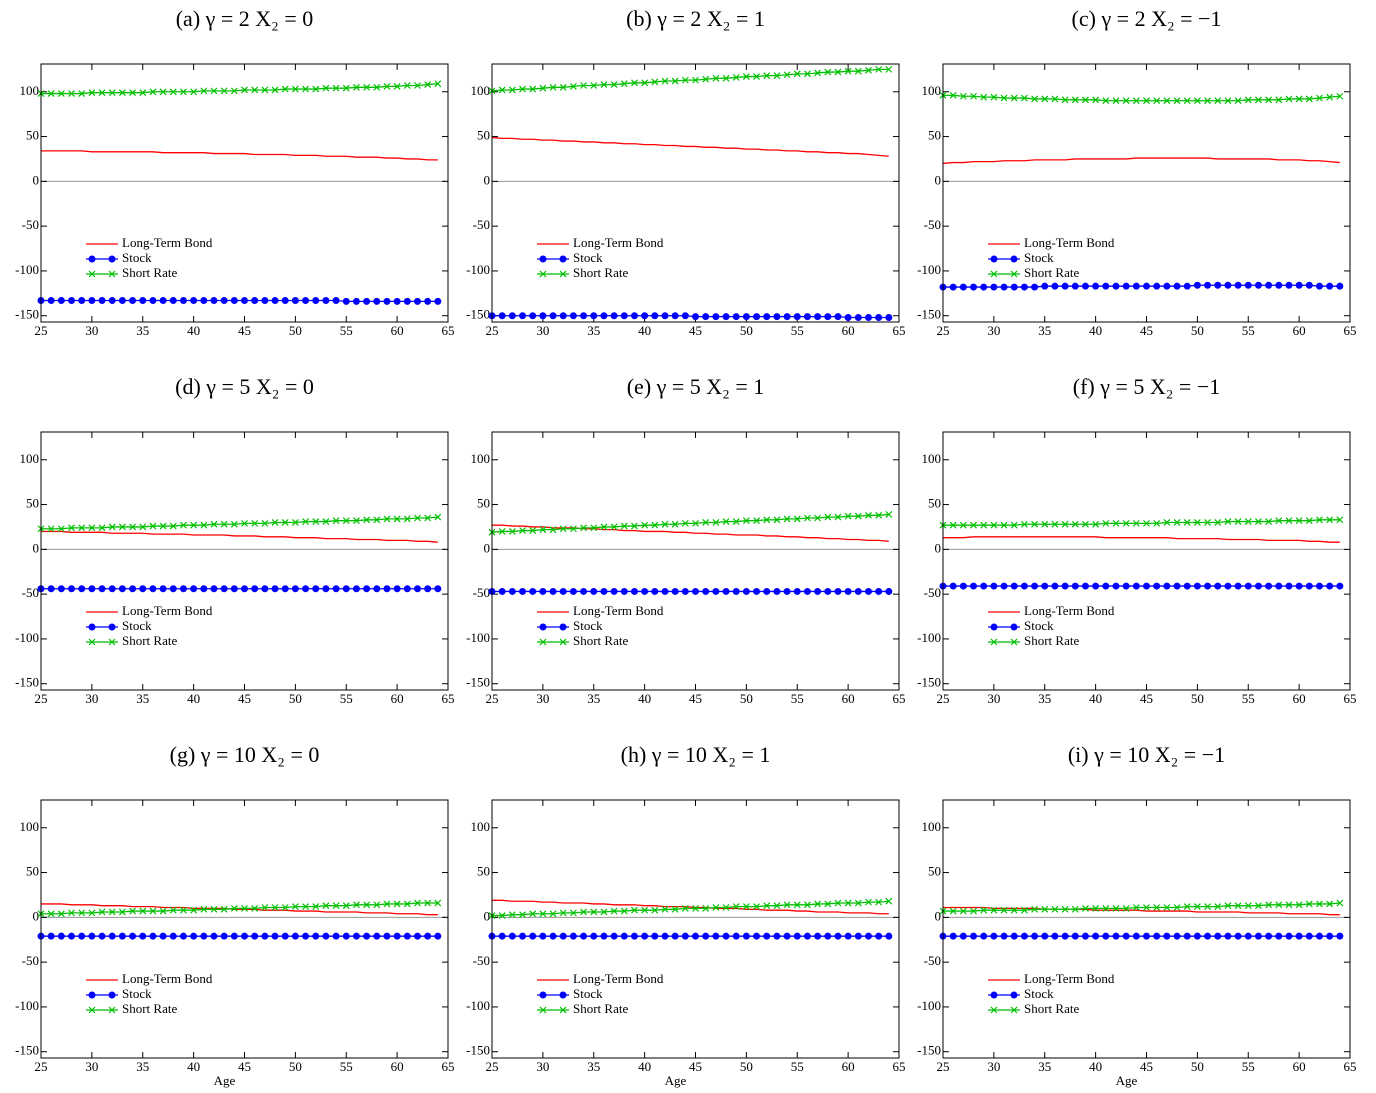  What do you see at coordinates (91, 330) in the screenshot?
I see `x-tick-label: 30` at bounding box center [91, 330].